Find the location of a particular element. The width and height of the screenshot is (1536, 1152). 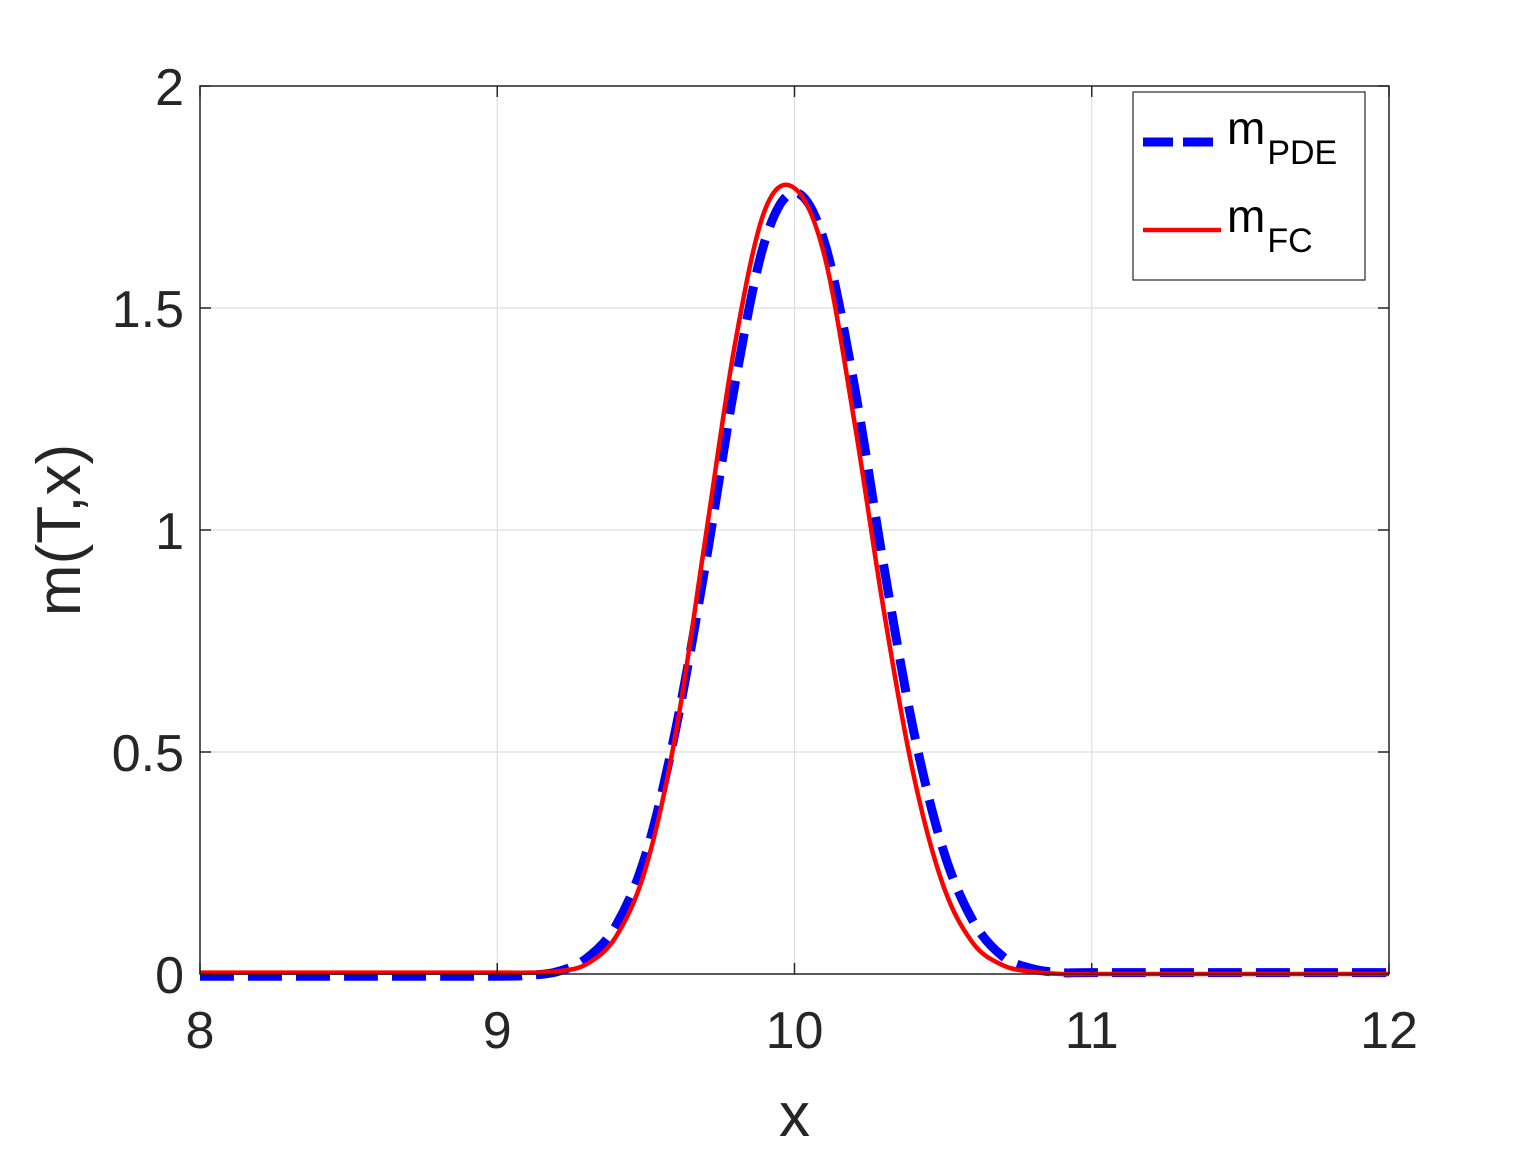

y-axis-label: m(T,x) is located at coordinates (59, 530).